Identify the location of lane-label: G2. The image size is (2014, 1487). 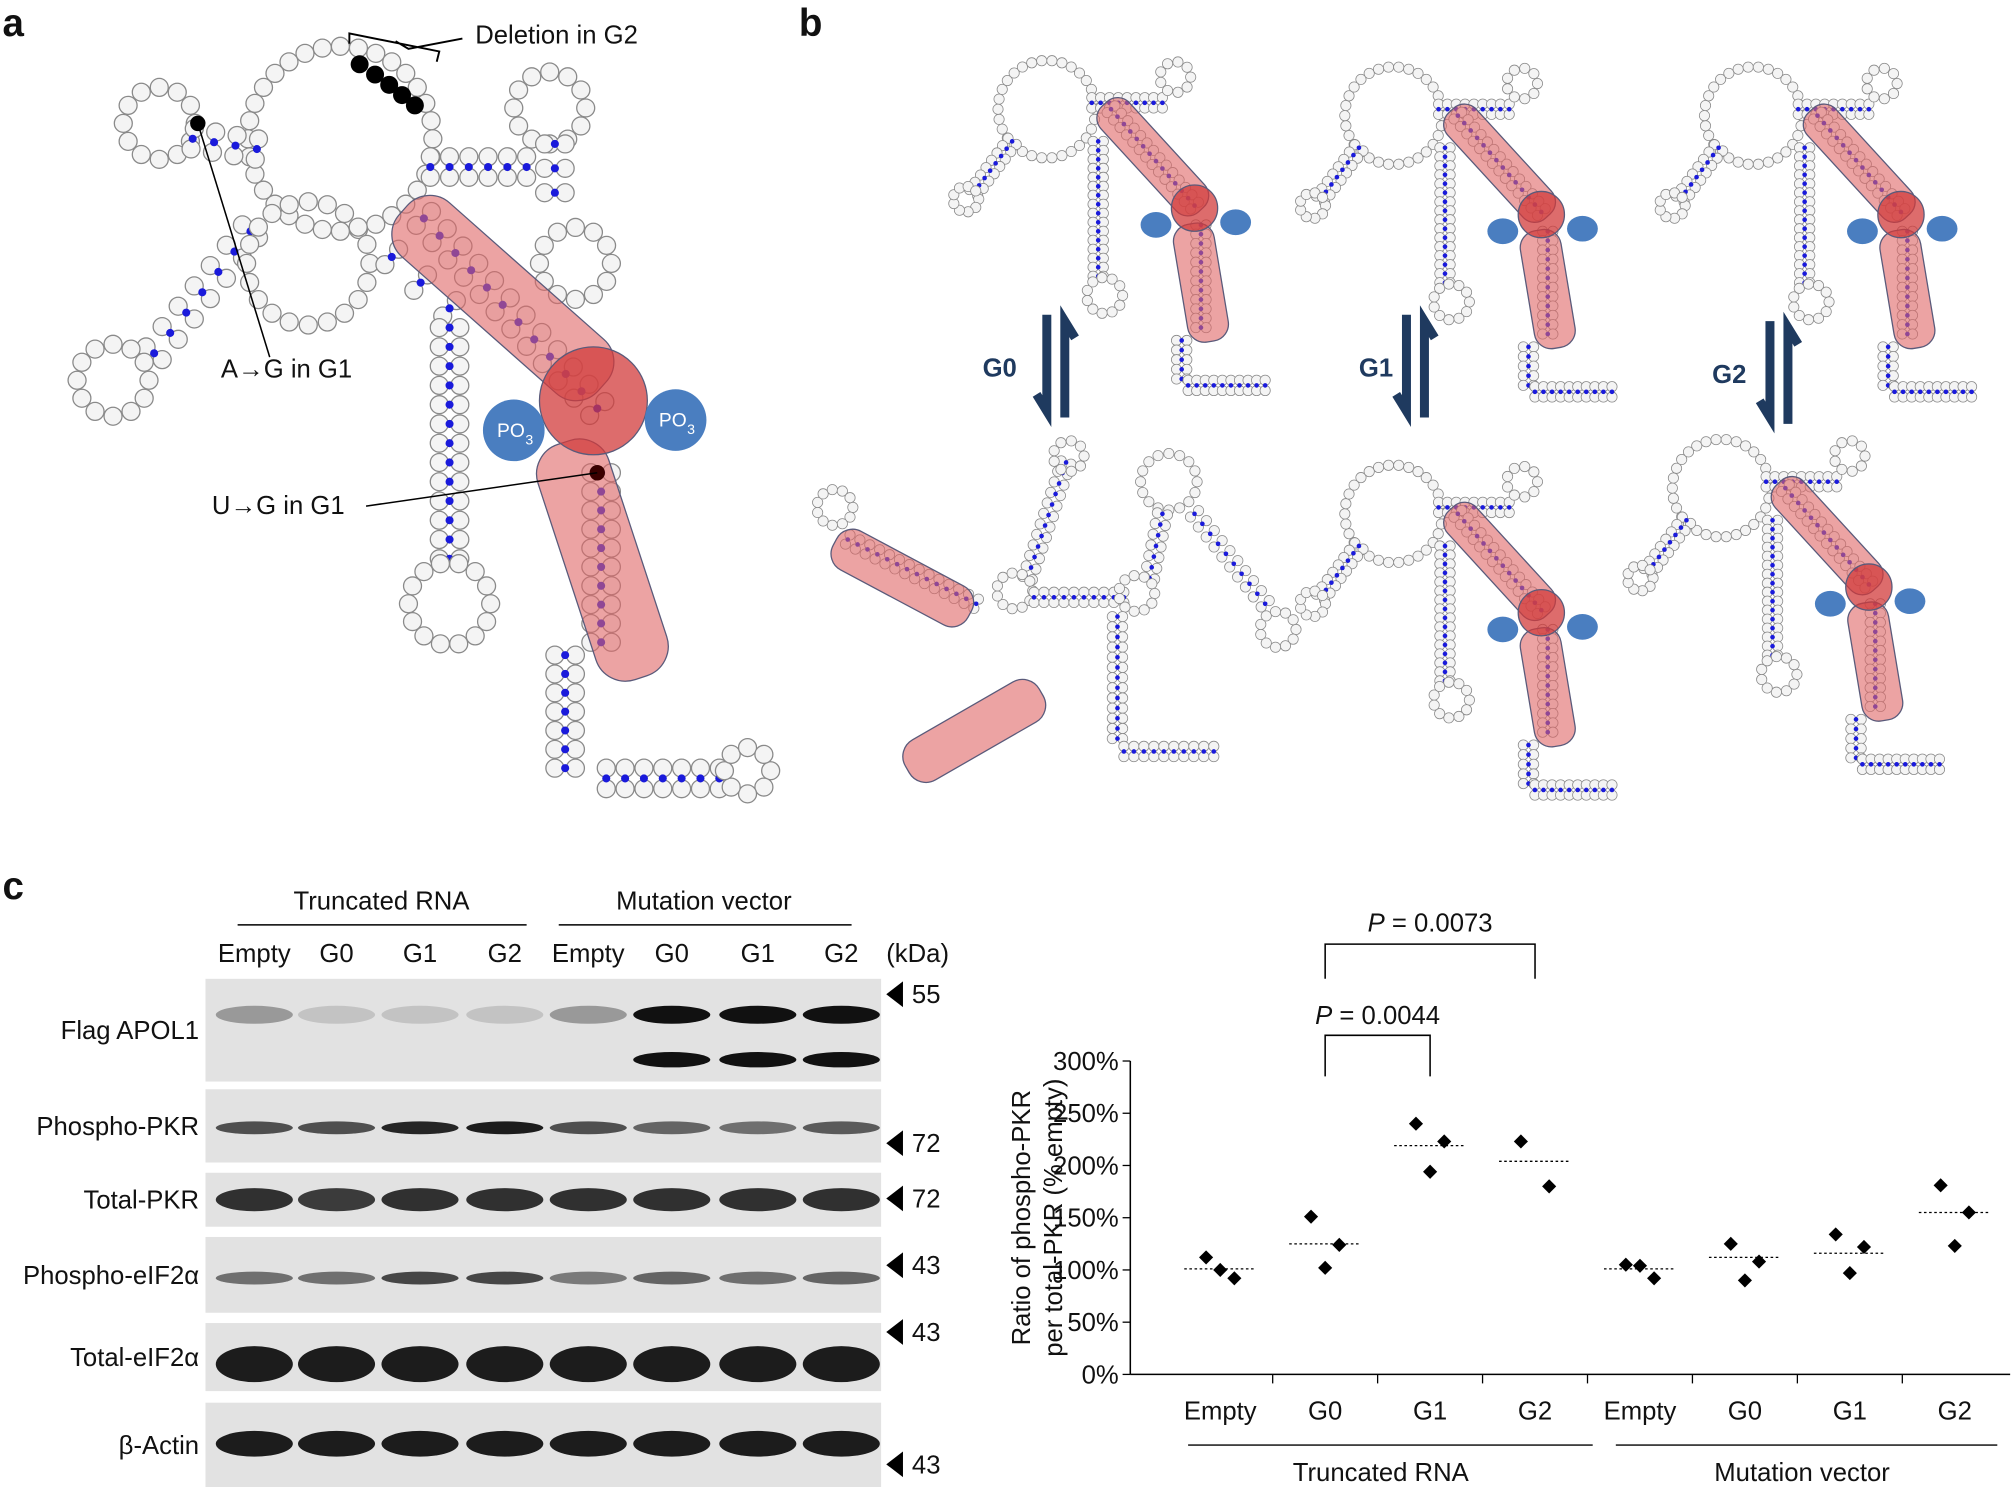
(841, 954).